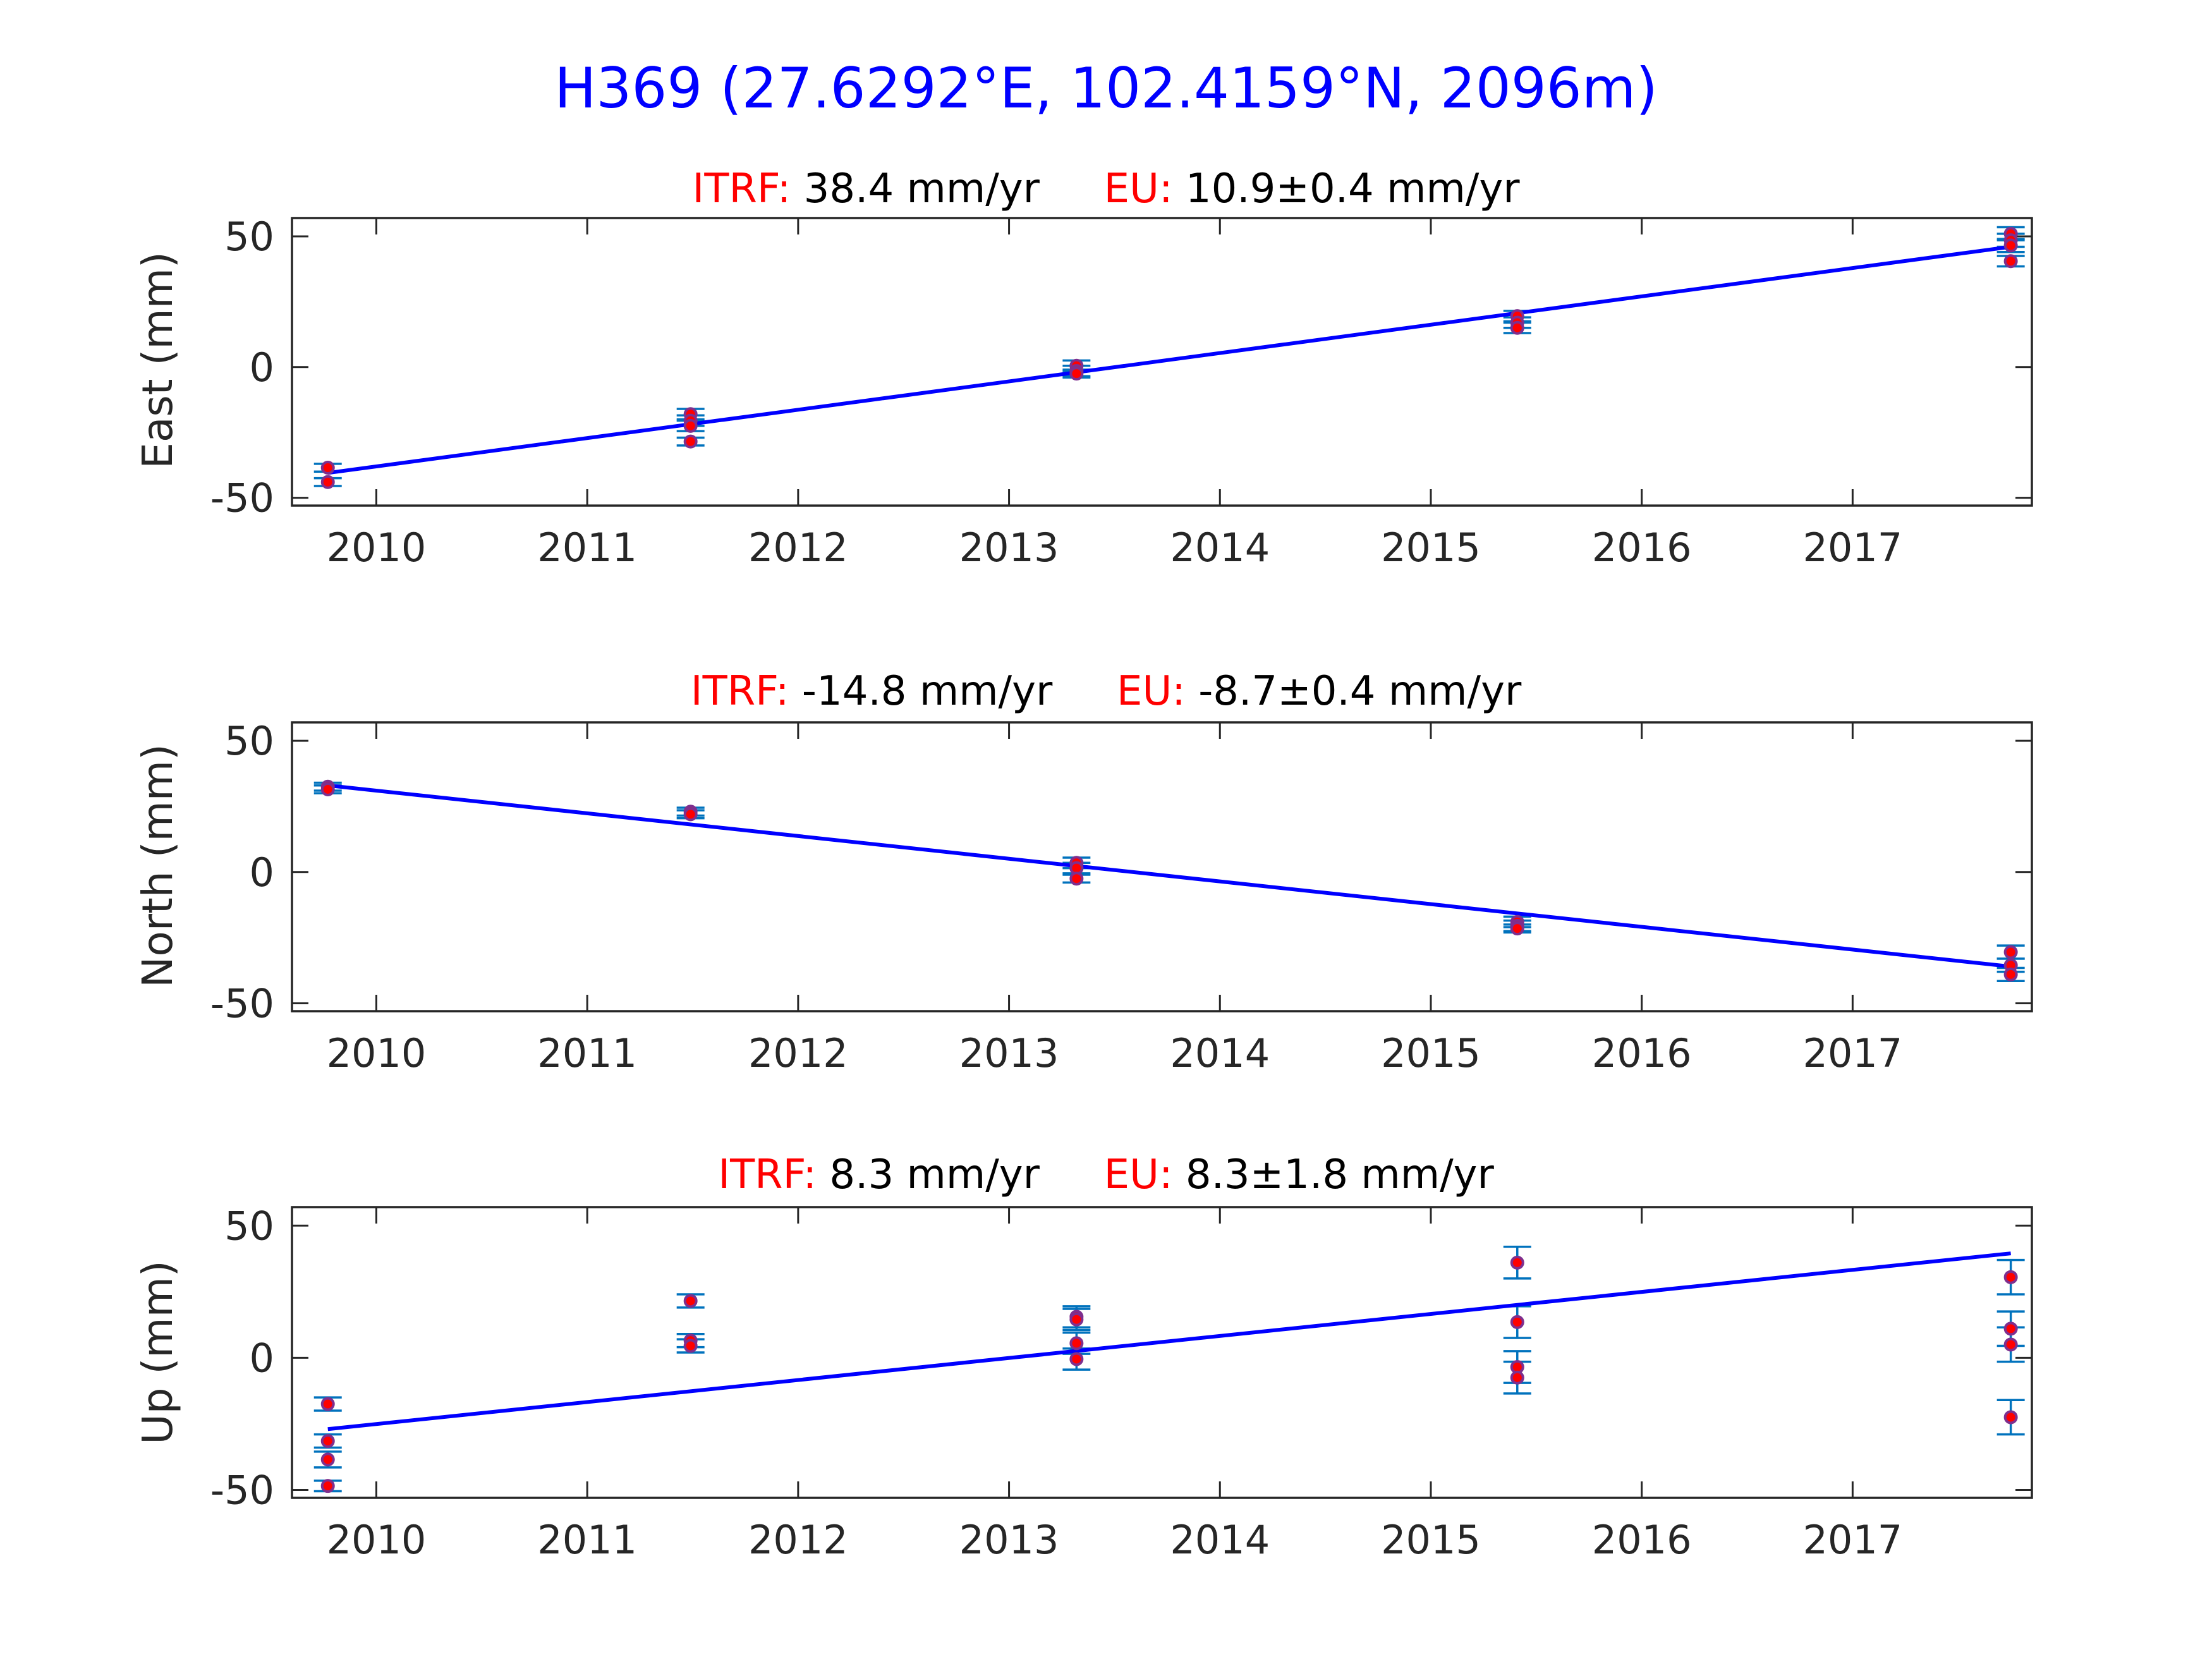  I want to click on east-itrf-value: 38.4 mm/yr, so click(922, 189).